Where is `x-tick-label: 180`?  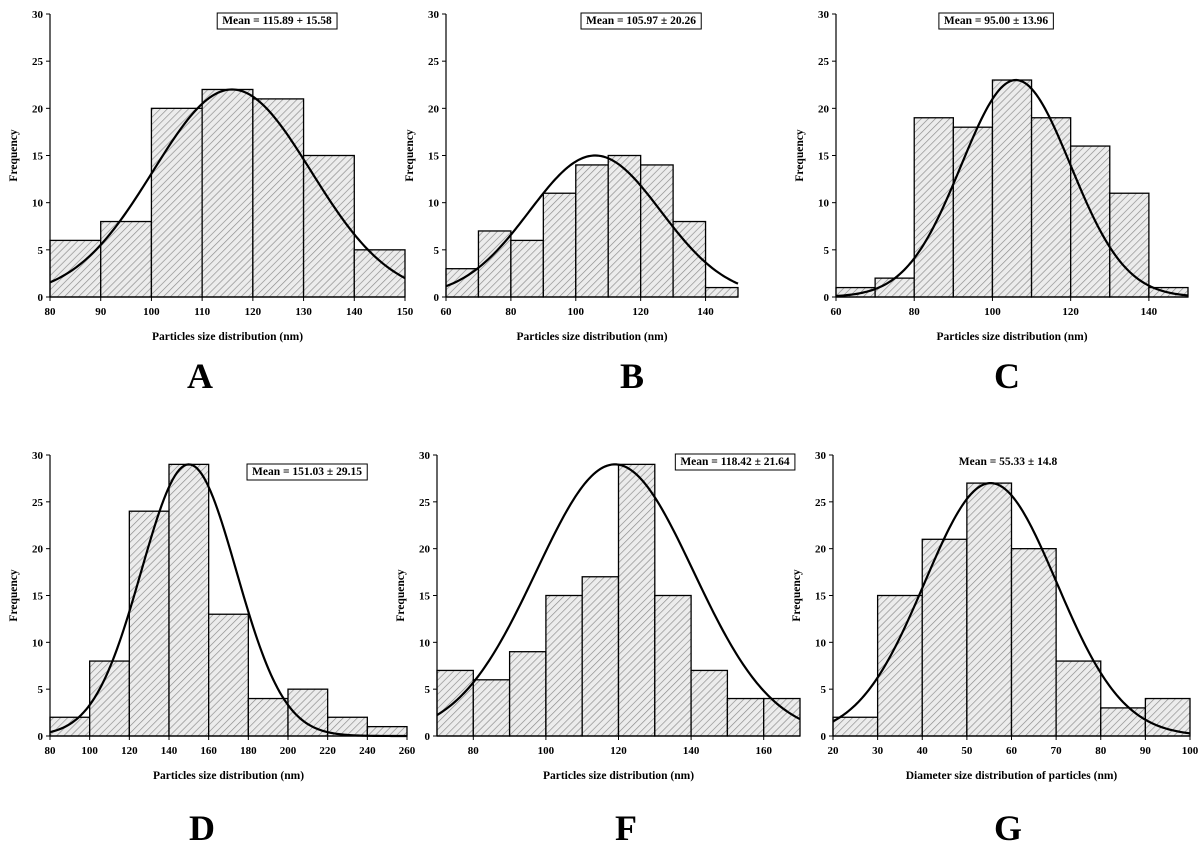 x-tick-label: 180 is located at coordinates (248, 751).